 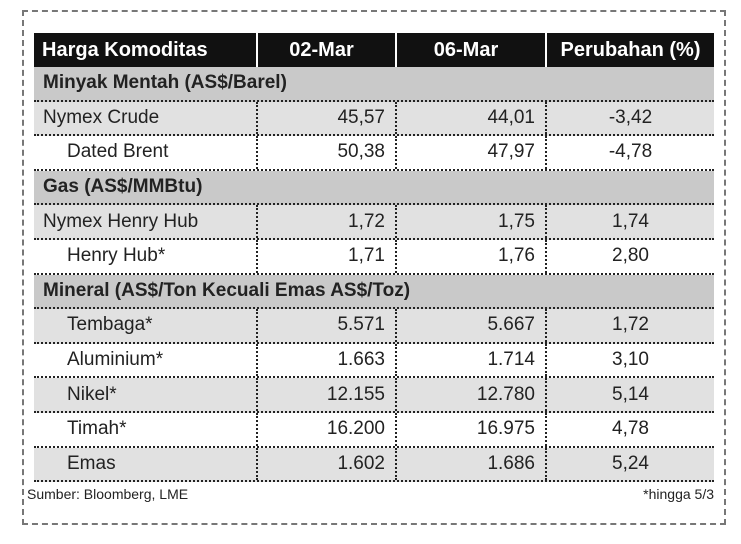 I want to click on value-cell: 45,57, so click(x=327, y=118).